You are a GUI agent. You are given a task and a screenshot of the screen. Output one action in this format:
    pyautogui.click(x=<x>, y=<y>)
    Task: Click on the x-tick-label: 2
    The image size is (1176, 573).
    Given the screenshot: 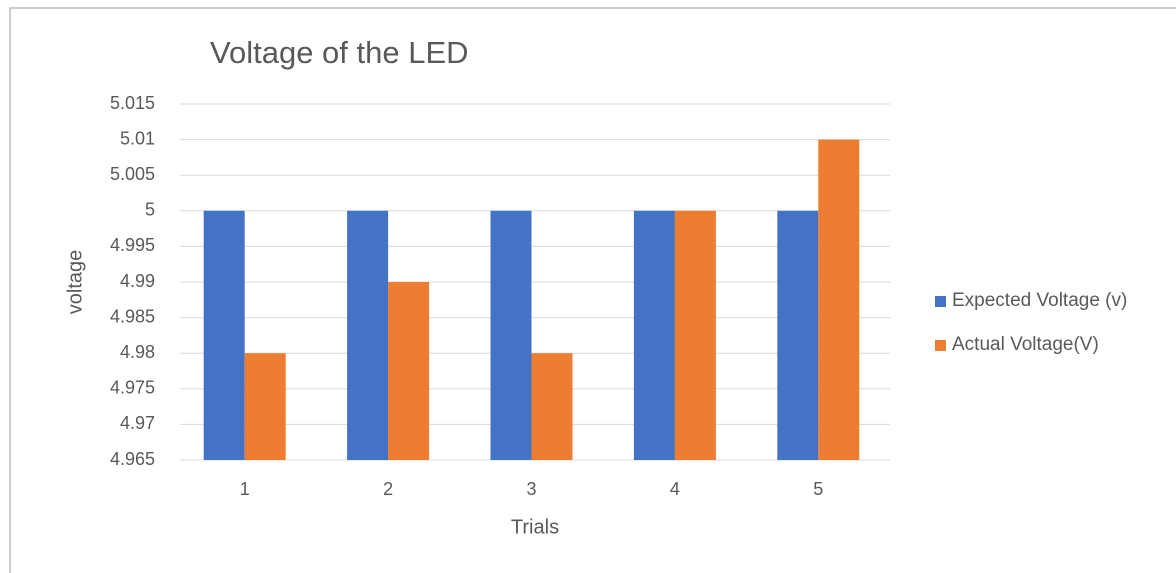 What is the action you would take?
    pyautogui.click(x=388, y=489)
    